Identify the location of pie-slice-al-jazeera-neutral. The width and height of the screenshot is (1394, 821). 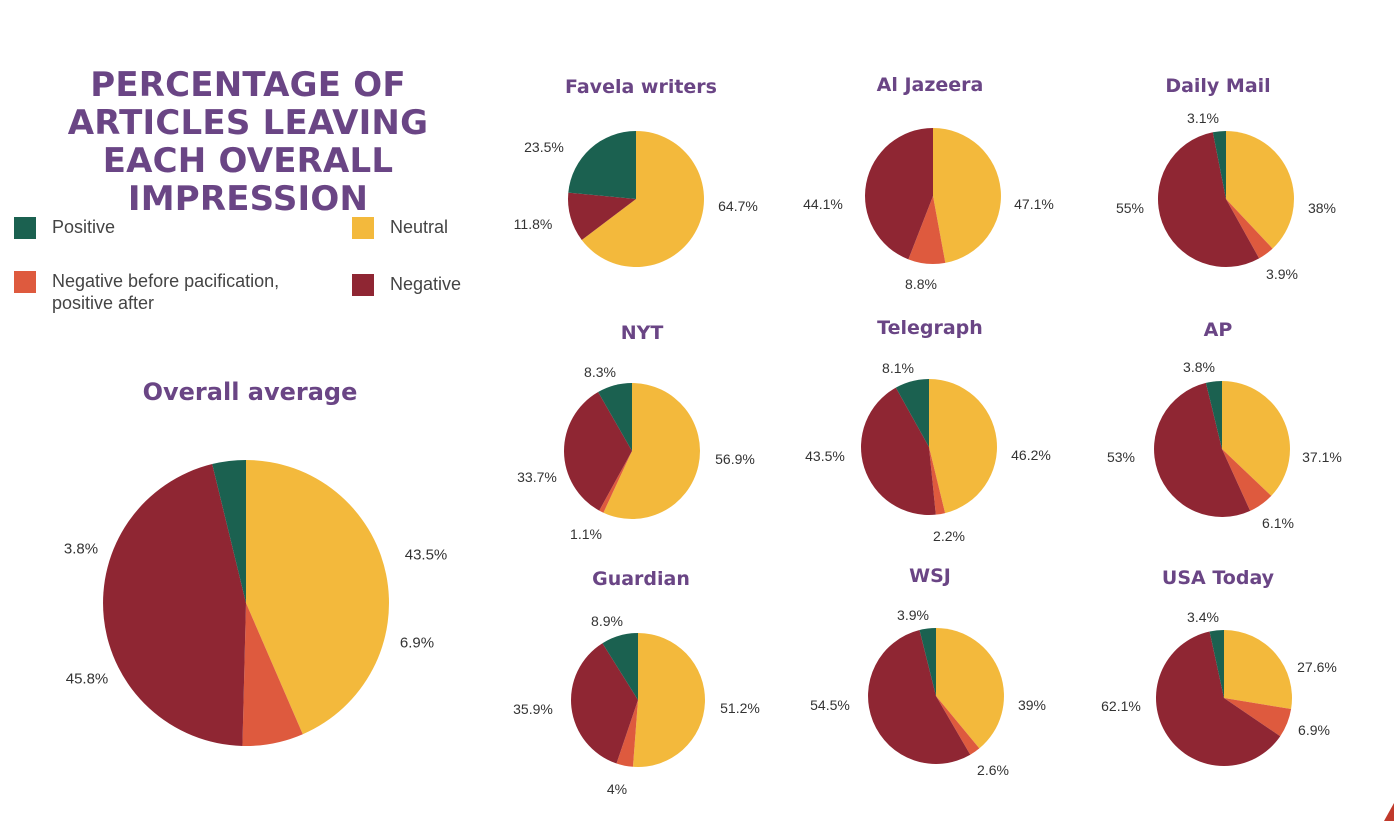
(967, 195).